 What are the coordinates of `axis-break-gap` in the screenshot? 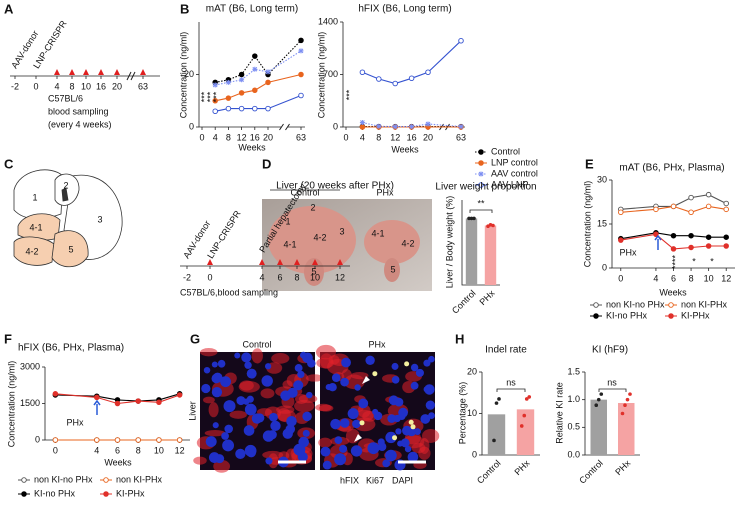 It's located at (284, 127).